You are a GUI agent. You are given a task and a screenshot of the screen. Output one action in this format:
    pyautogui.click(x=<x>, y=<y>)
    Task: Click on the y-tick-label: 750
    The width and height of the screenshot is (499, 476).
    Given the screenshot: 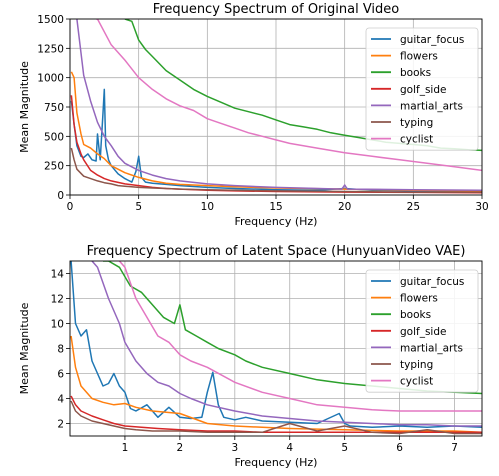 What is the action you would take?
    pyautogui.click(x=54, y=108)
    